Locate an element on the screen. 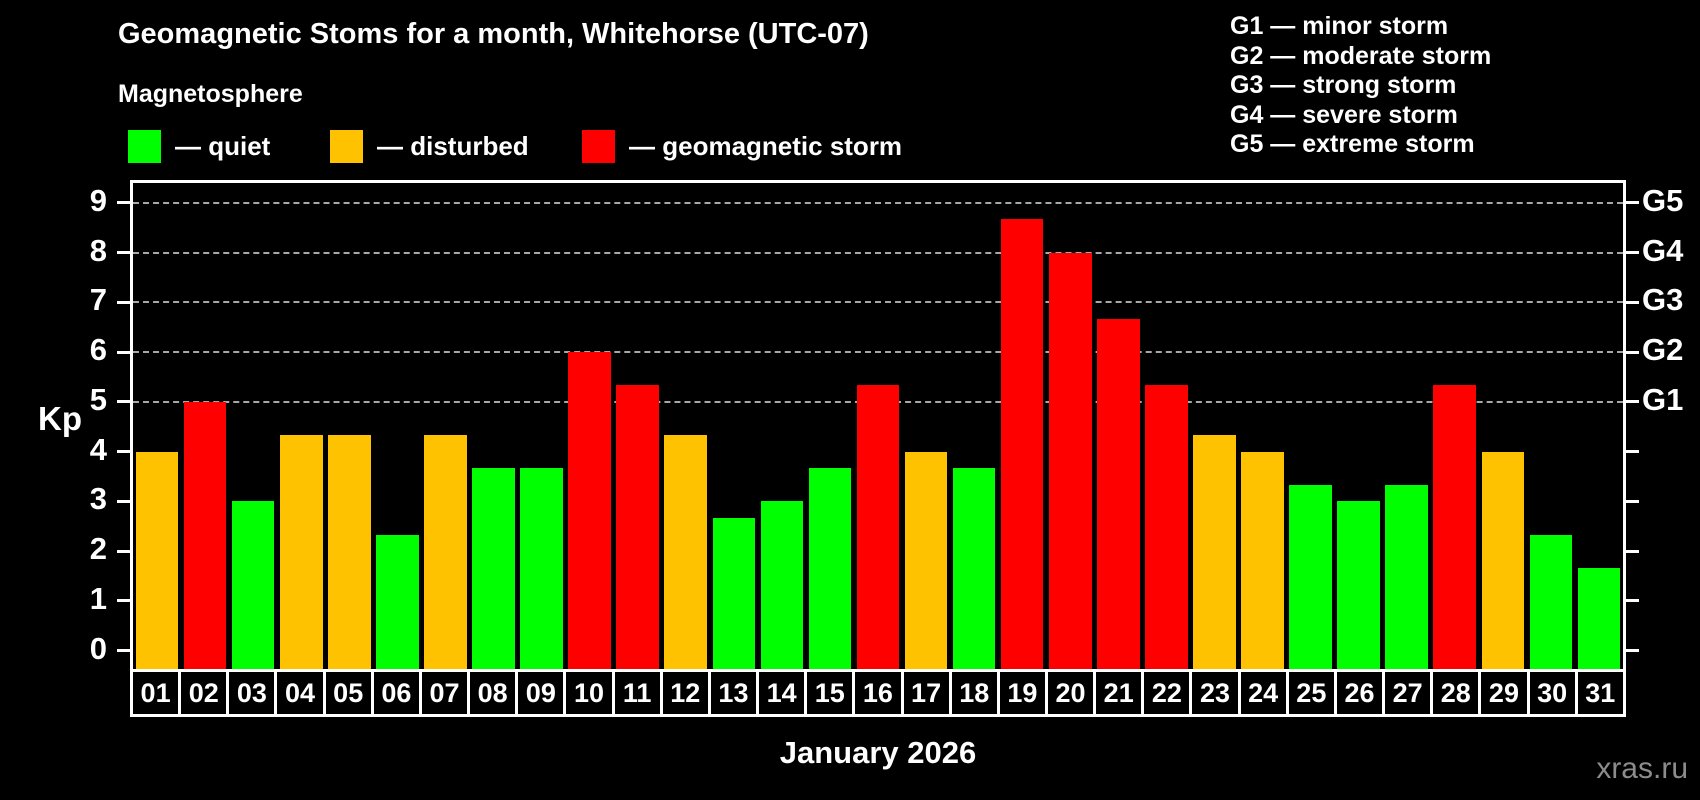 The width and height of the screenshot is (1700, 800). storm-color-swatch is located at coordinates (598, 146).